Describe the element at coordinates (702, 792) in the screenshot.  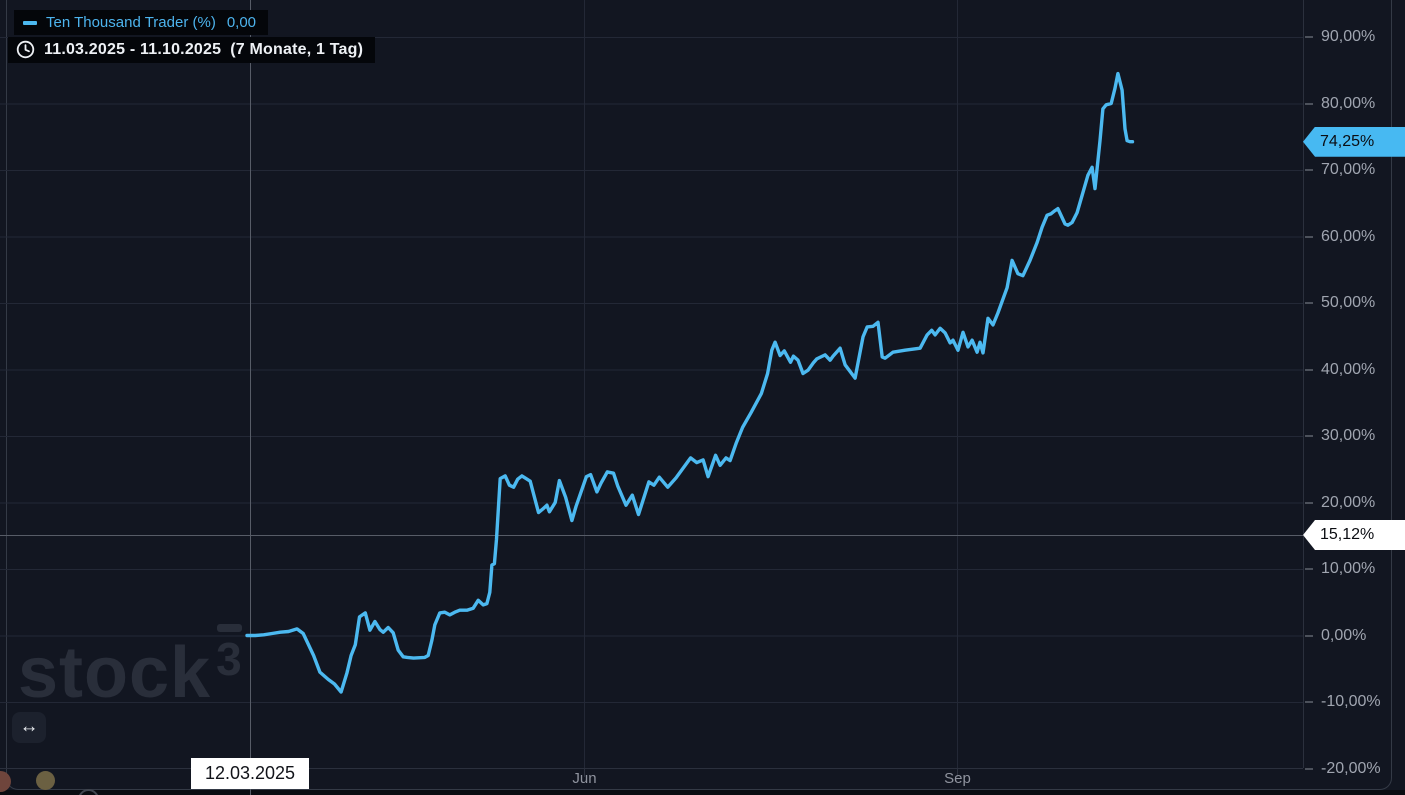
I see `page-background-strip` at that location.